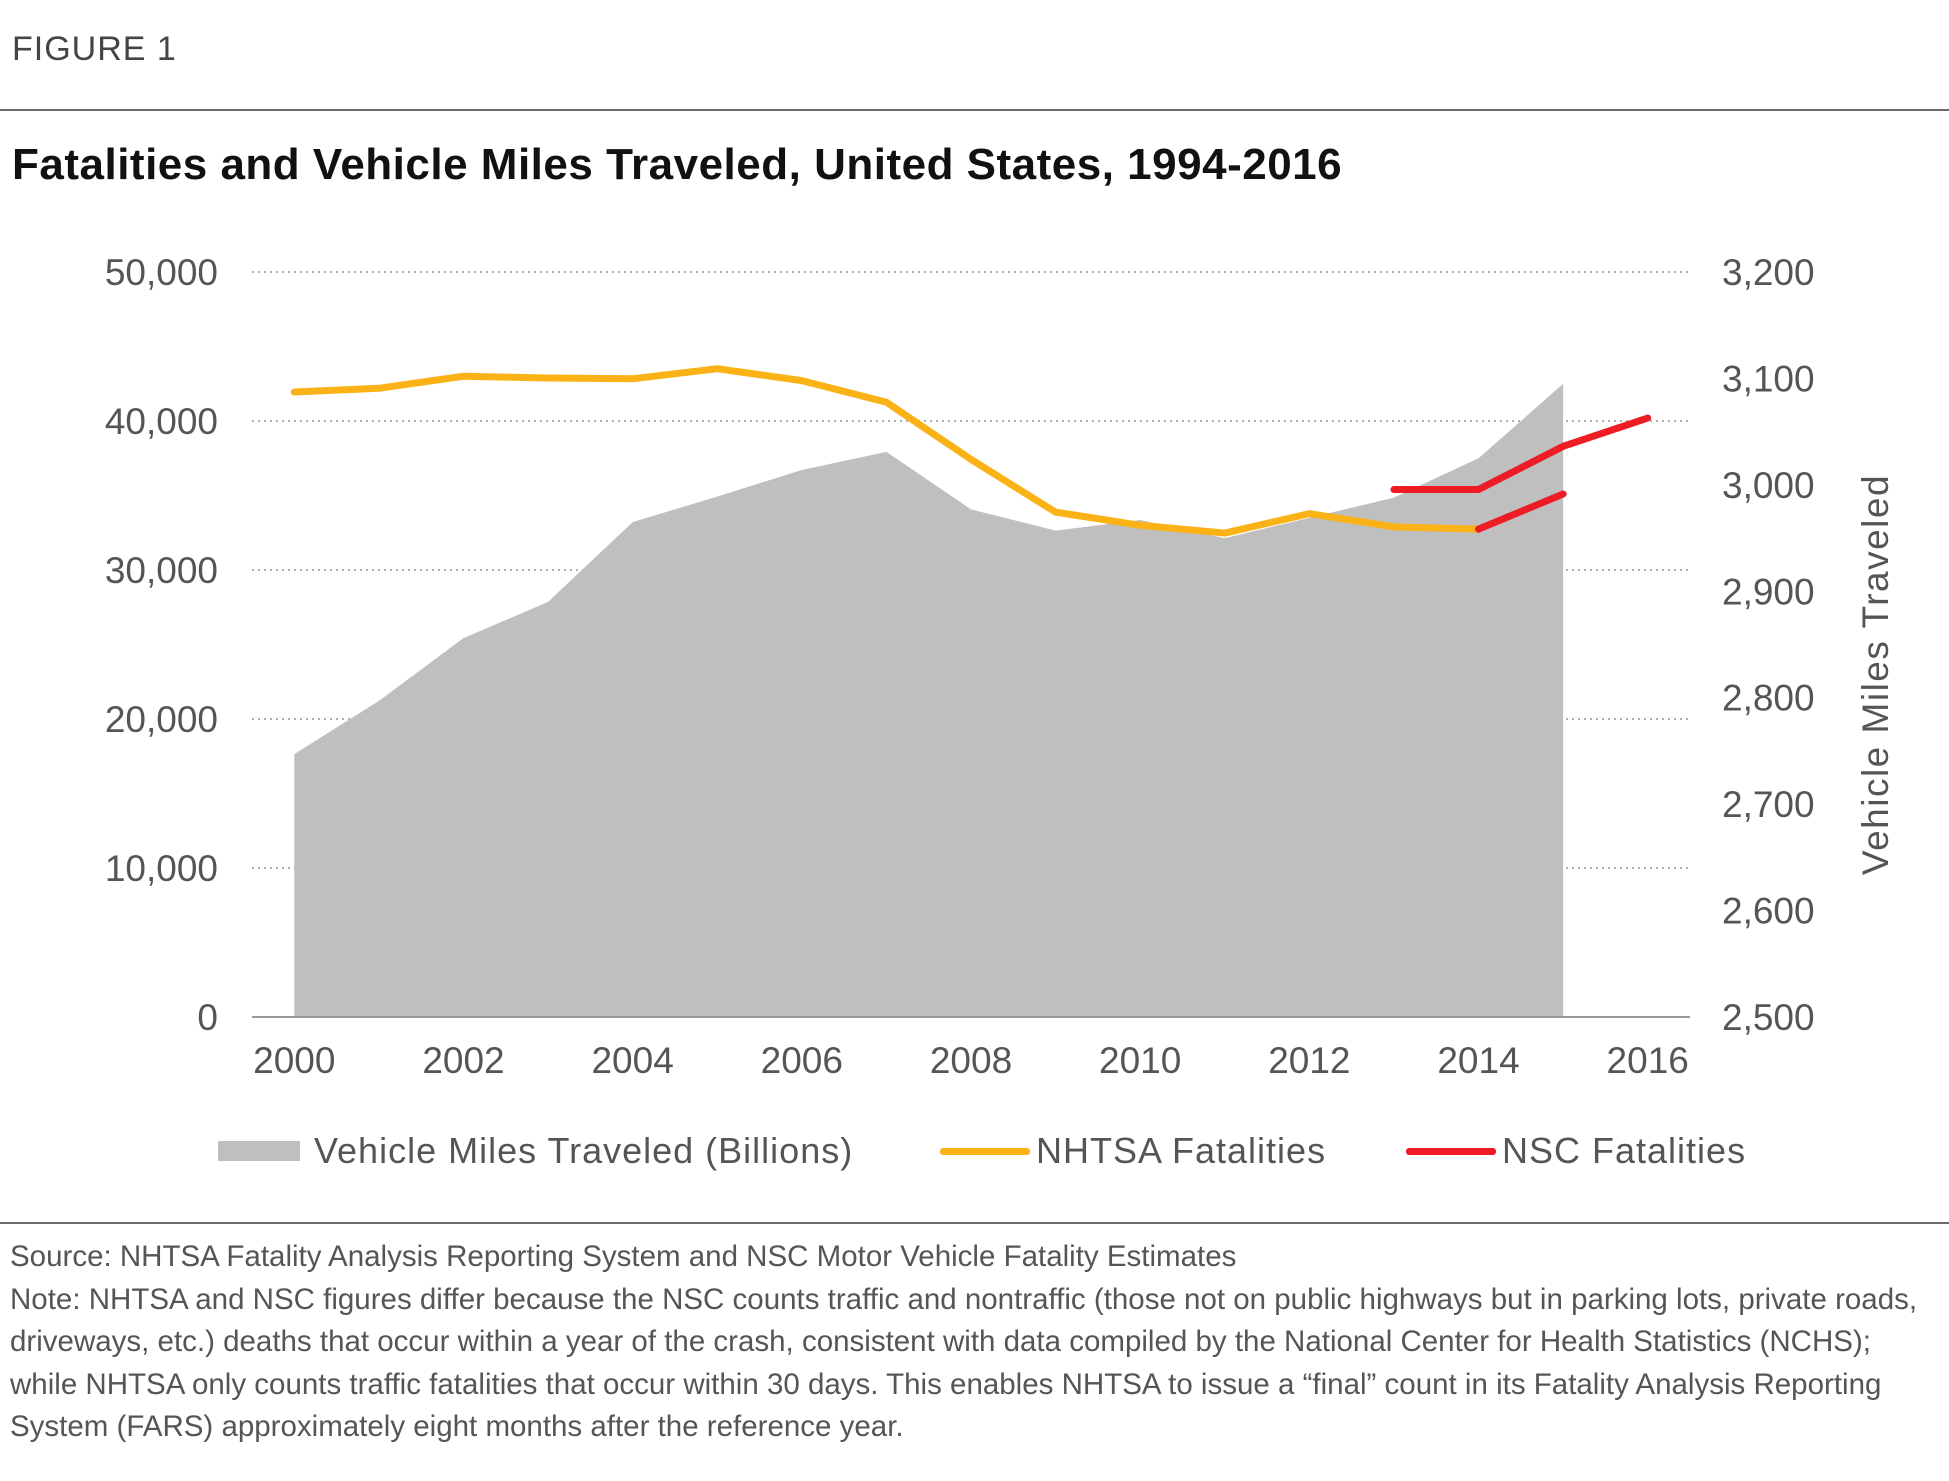 This screenshot has width=1949, height=1481. I want to click on x-tick-label: 2016, so click(1648, 1060).